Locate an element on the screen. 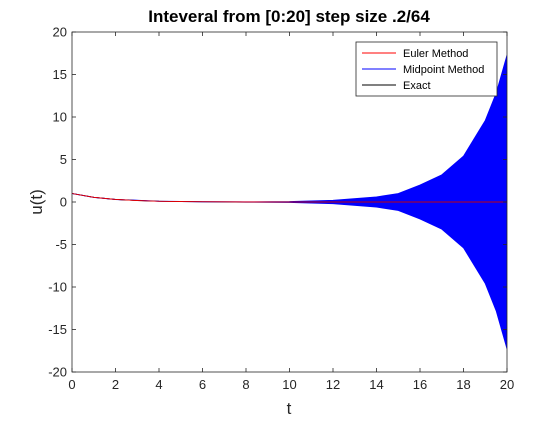 This screenshot has height=425, width=560. x-tick-label: 16 is located at coordinates (420, 384).